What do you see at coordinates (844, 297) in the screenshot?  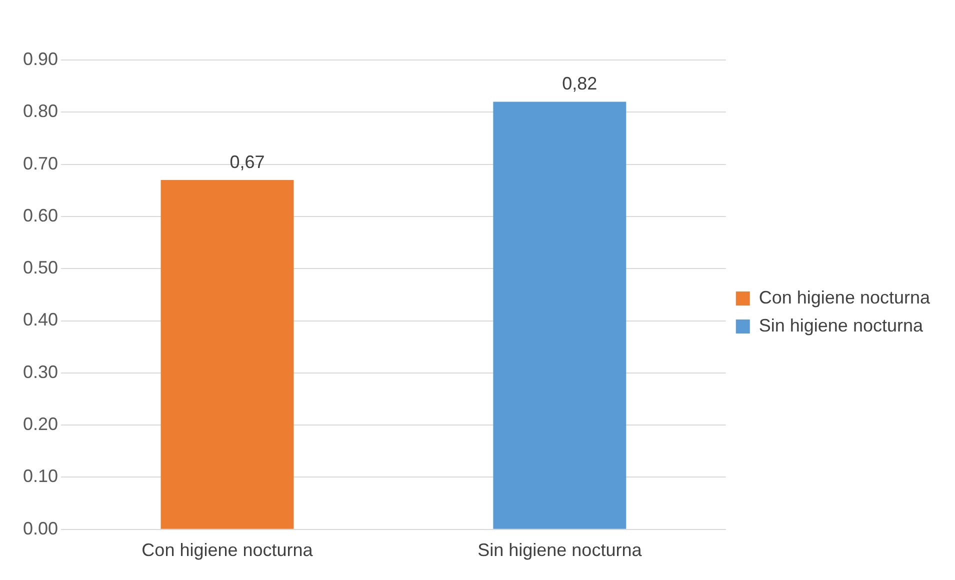 I see `legend-label: Con higiene nocturna` at bounding box center [844, 297].